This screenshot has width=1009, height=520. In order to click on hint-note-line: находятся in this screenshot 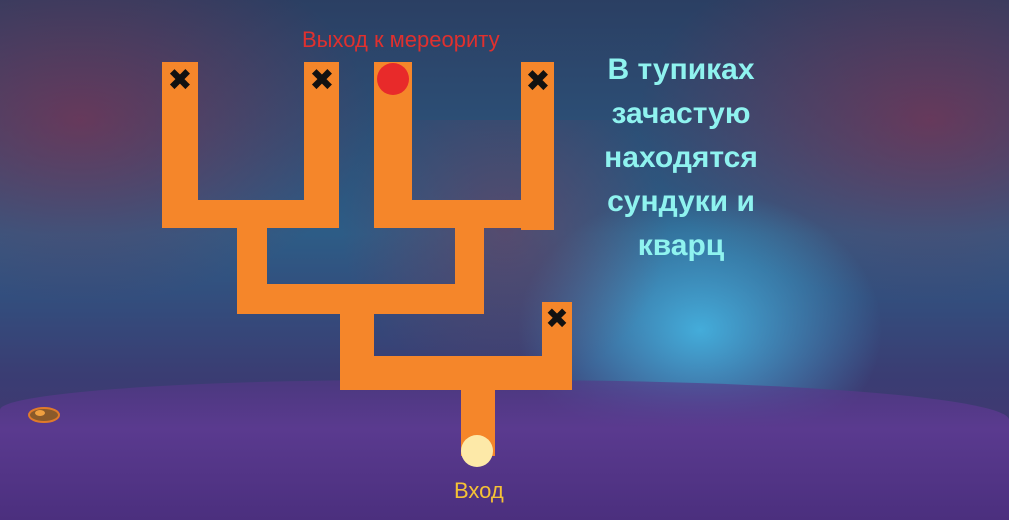, I will do `click(681, 157)`.